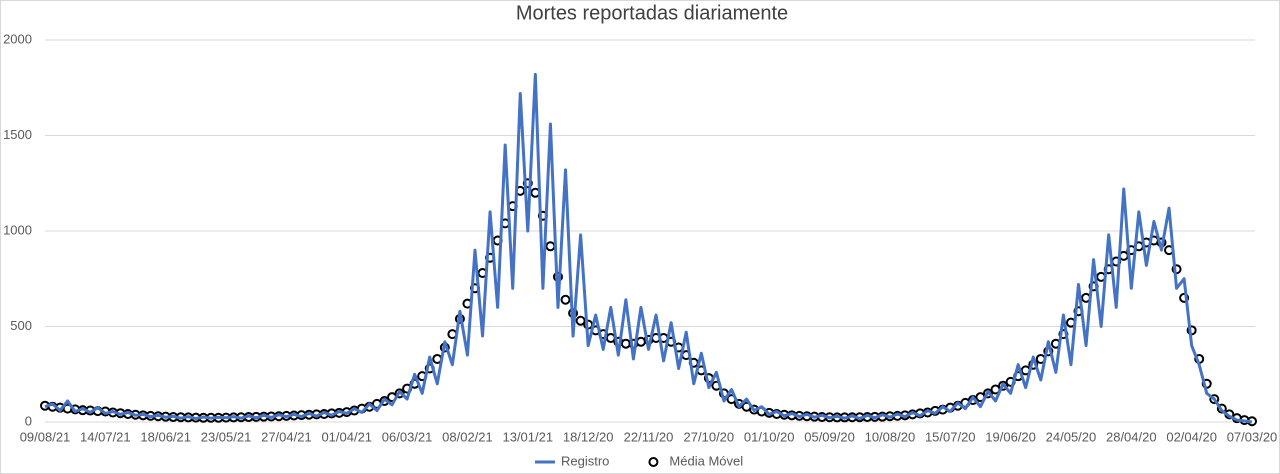 This screenshot has width=1280, height=474. I want to click on x-tick-label: 28/04/20, so click(1131, 436).